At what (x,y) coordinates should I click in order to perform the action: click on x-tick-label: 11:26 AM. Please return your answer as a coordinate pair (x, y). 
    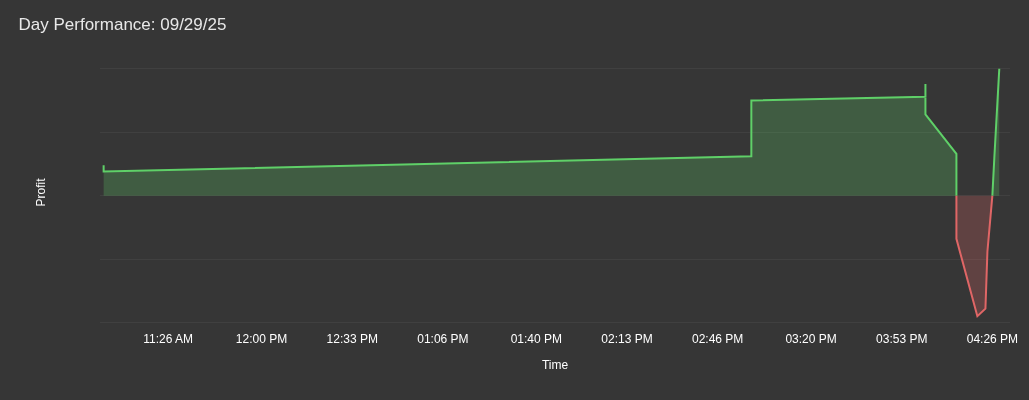
    Looking at the image, I should click on (168, 339).